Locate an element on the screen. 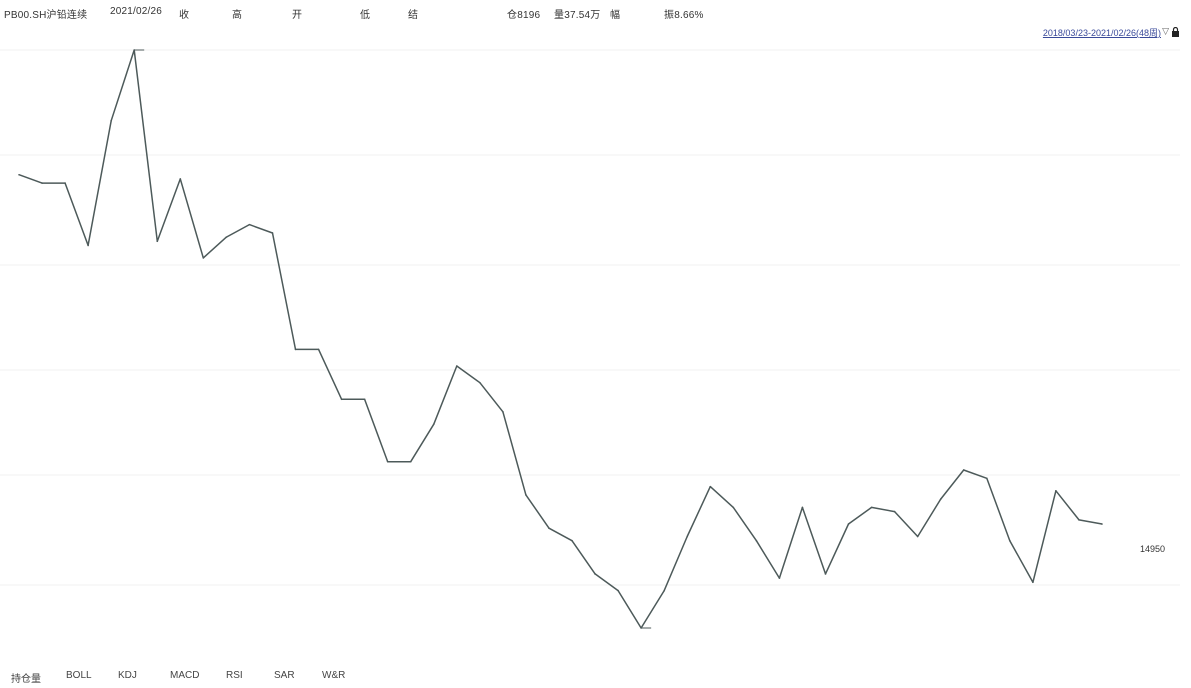 This screenshot has height=688, width=1191. indicator-tab-: 持仓量 is located at coordinates (26, 679).